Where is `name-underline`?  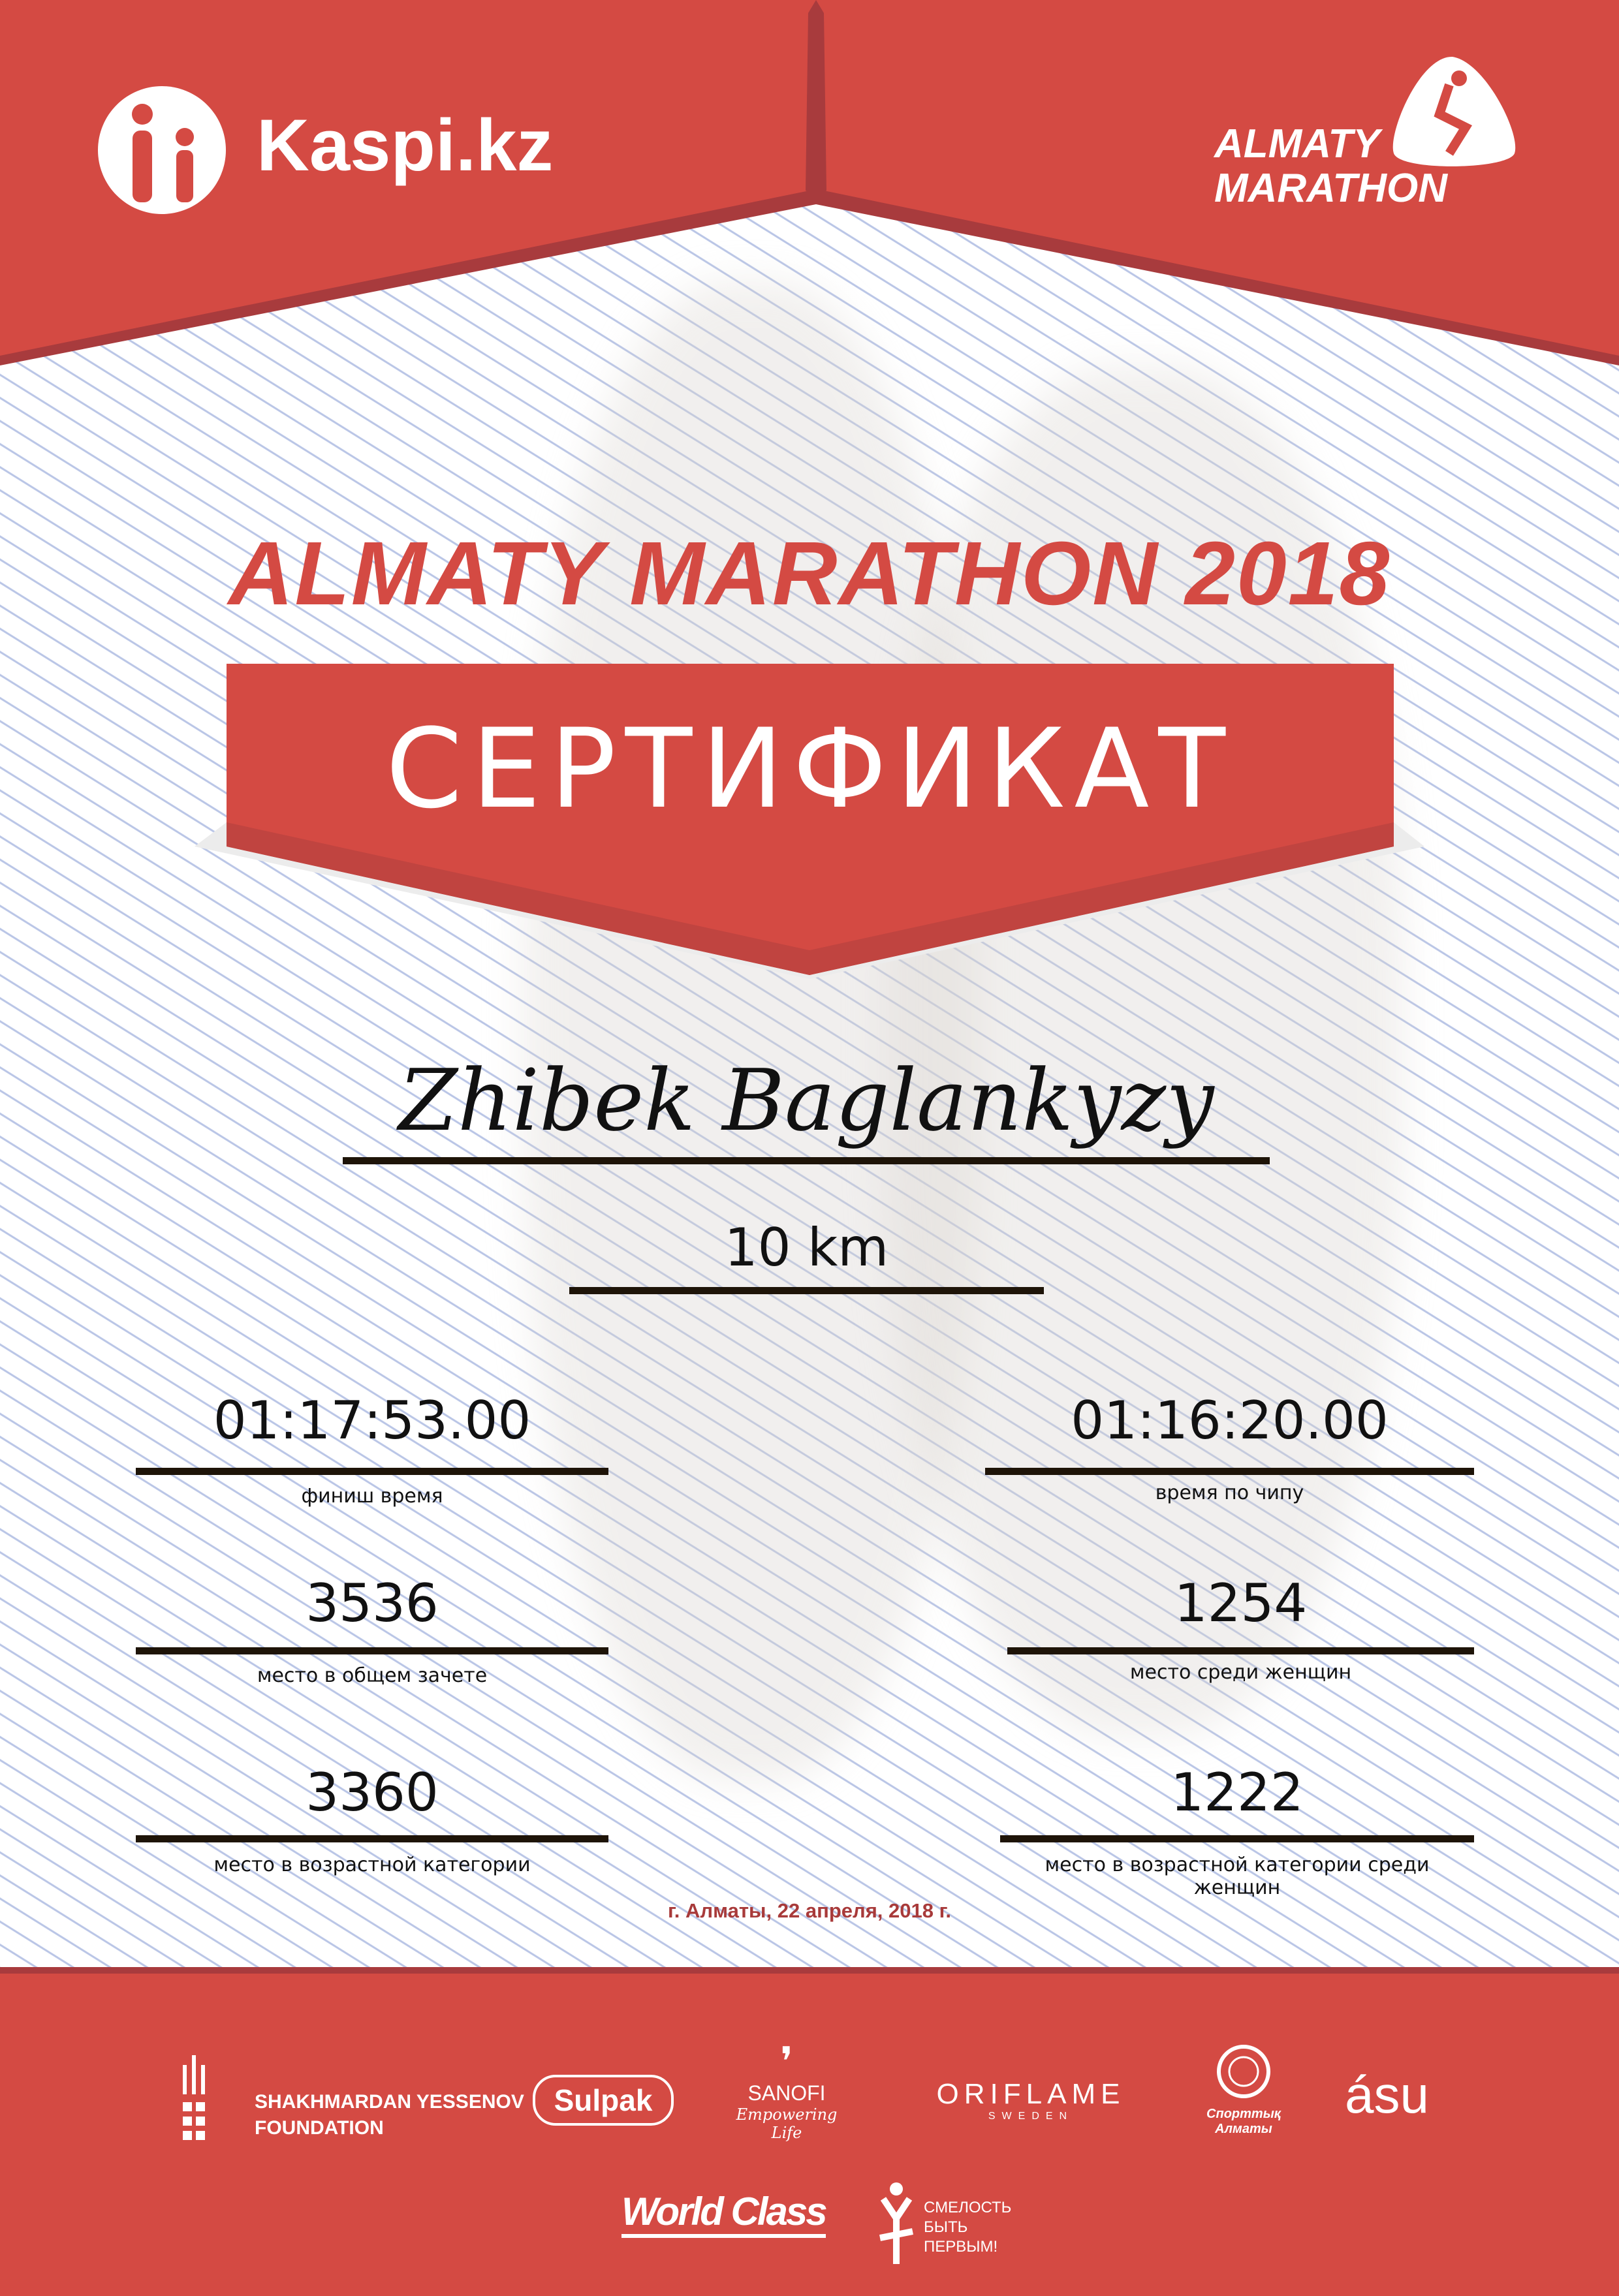
name-underline is located at coordinates (807, 1160).